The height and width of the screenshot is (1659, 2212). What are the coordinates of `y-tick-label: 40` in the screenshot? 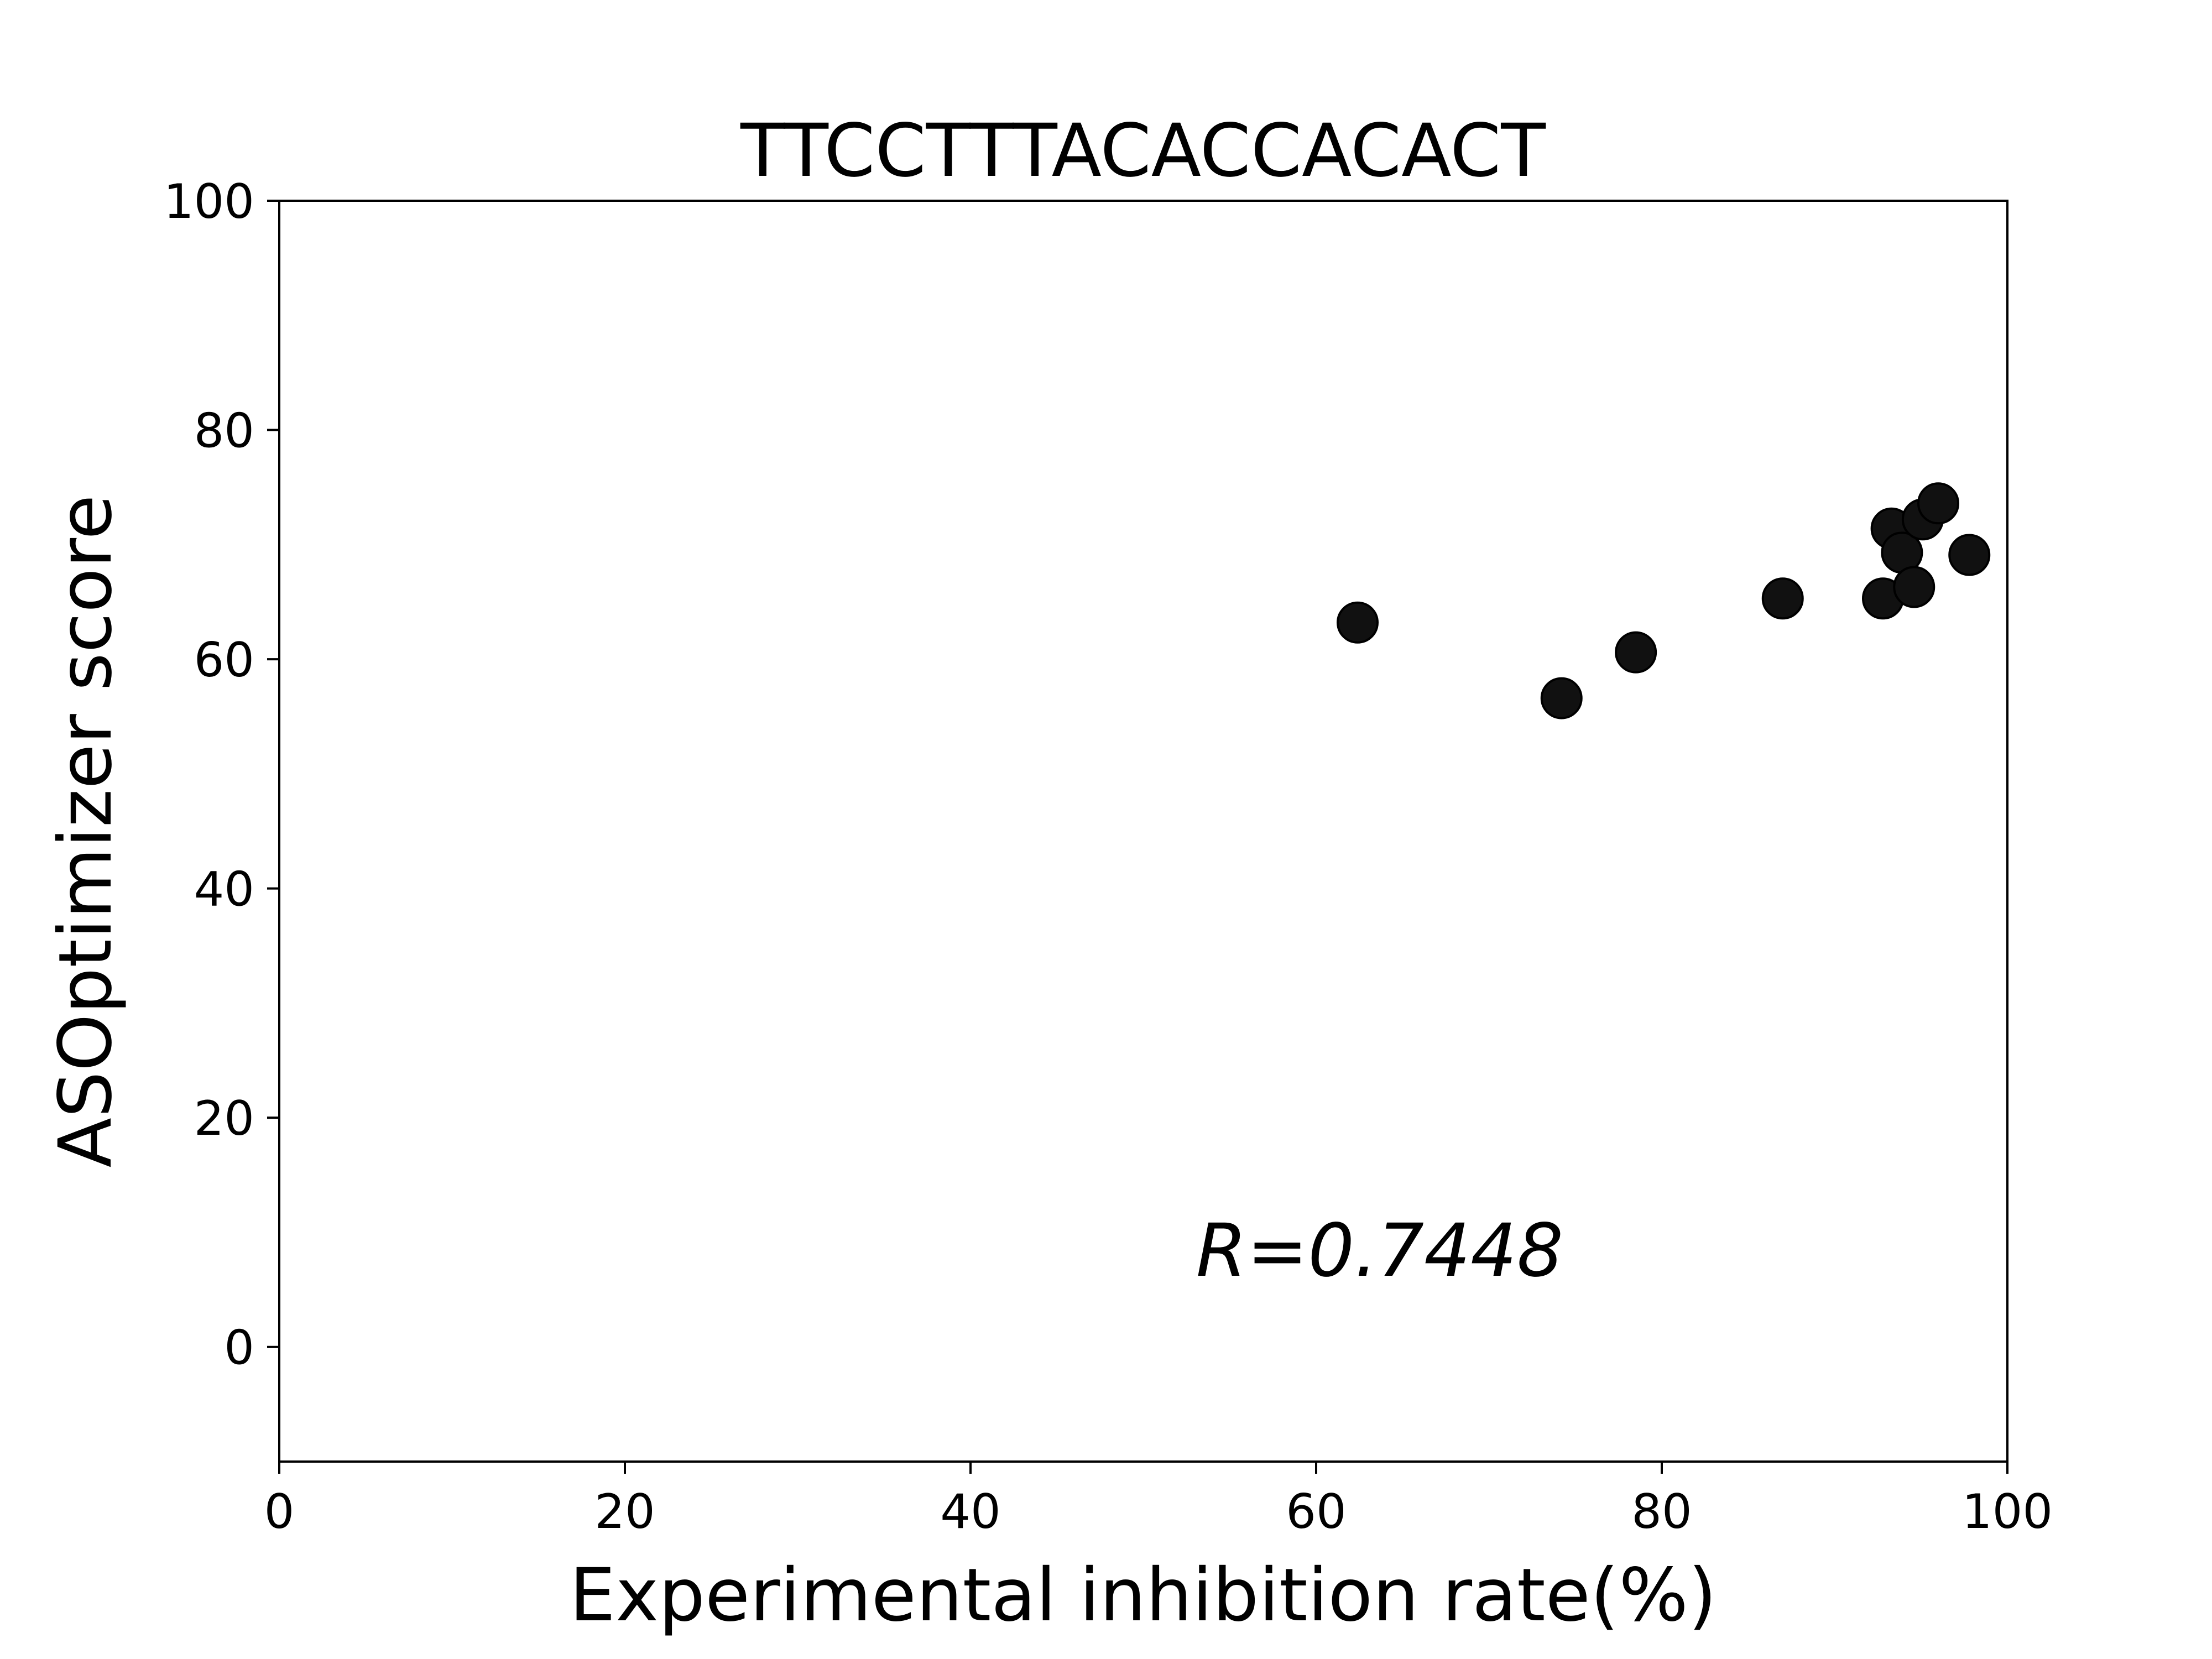 It's located at (224, 890).